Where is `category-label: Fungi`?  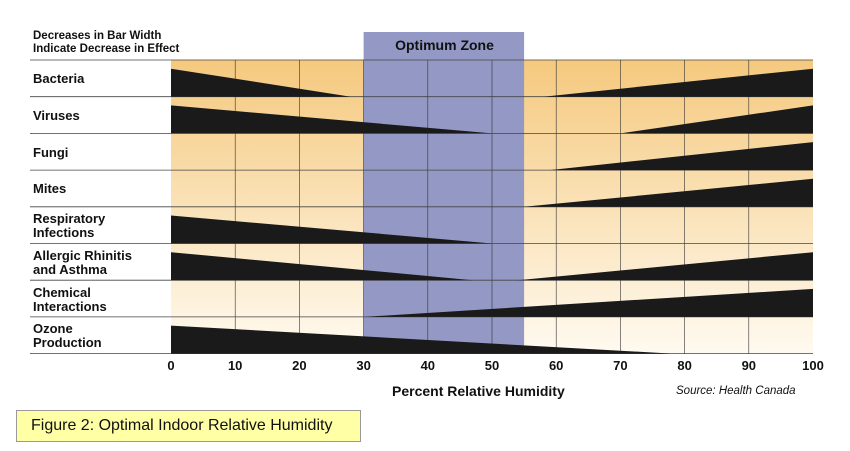
category-label: Fungi is located at coordinates (51, 152).